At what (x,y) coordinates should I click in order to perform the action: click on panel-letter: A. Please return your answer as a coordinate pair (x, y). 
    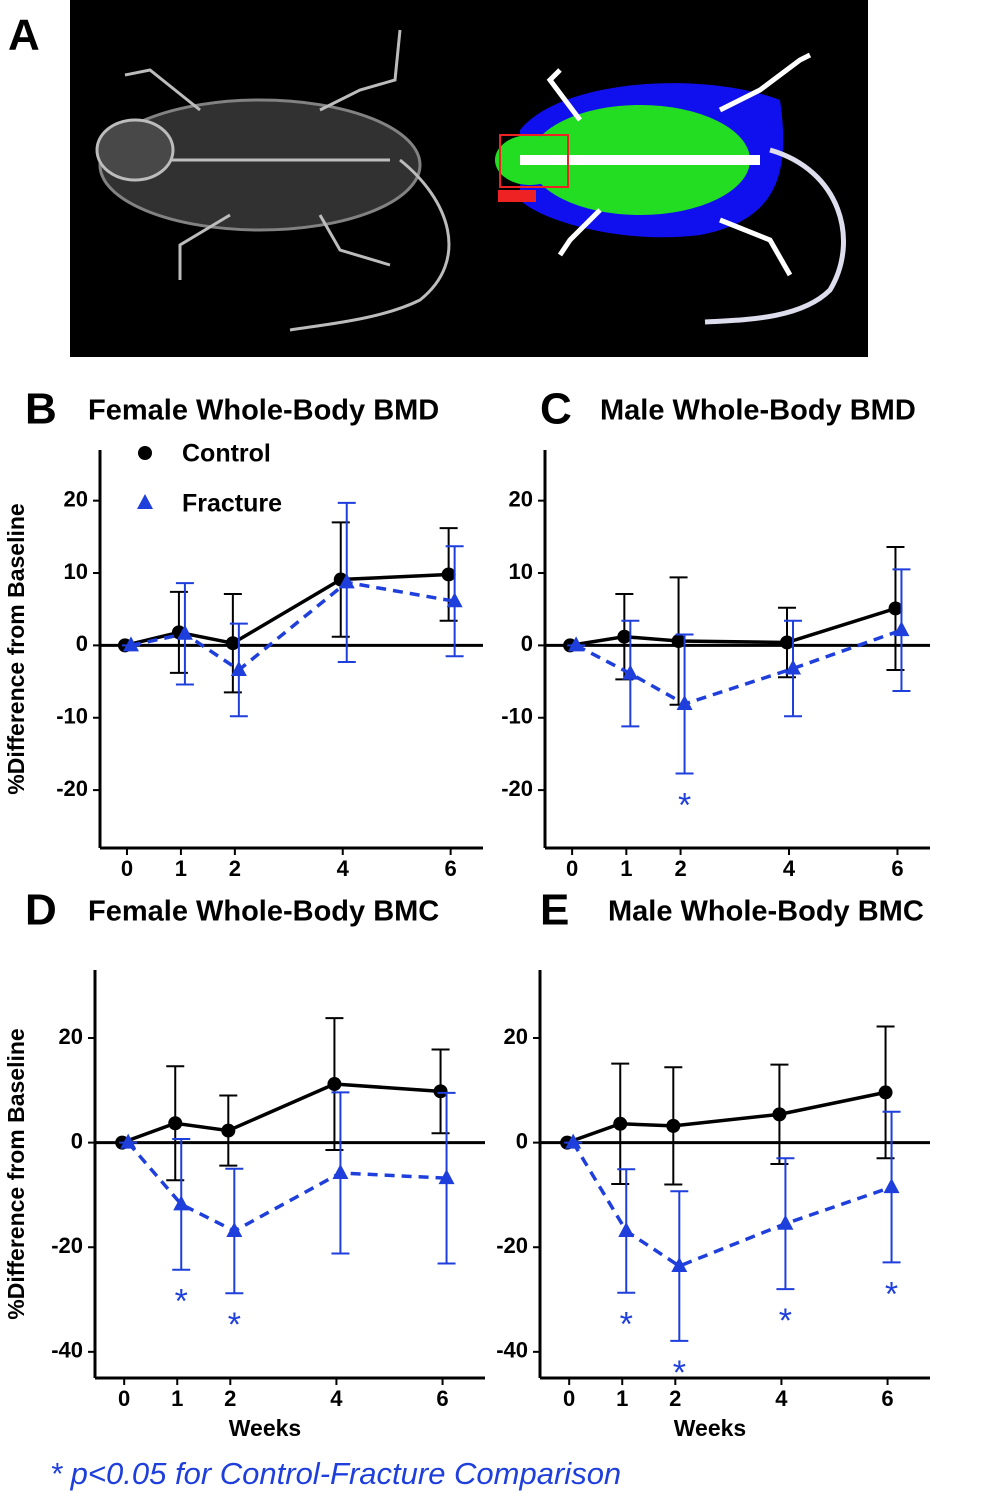
    Looking at the image, I should click on (24, 35).